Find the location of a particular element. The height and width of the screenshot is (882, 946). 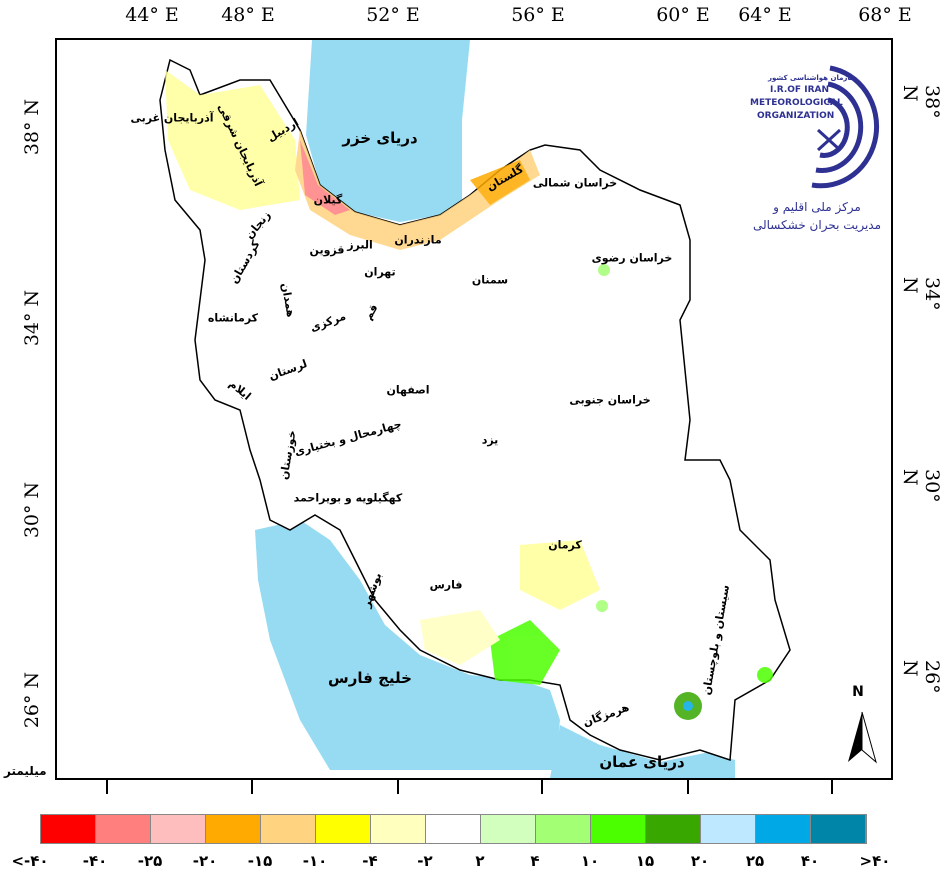

province-label: کهگیلویه و بویراحمد is located at coordinates (348, 498).